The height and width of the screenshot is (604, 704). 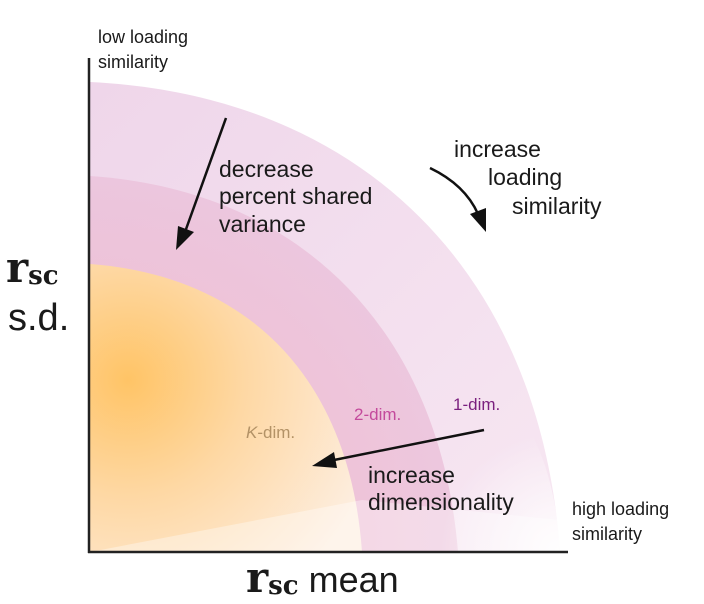 What do you see at coordinates (476, 404) in the screenshot?
I see `one-dim-label: 1-dim.` at bounding box center [476, 404].